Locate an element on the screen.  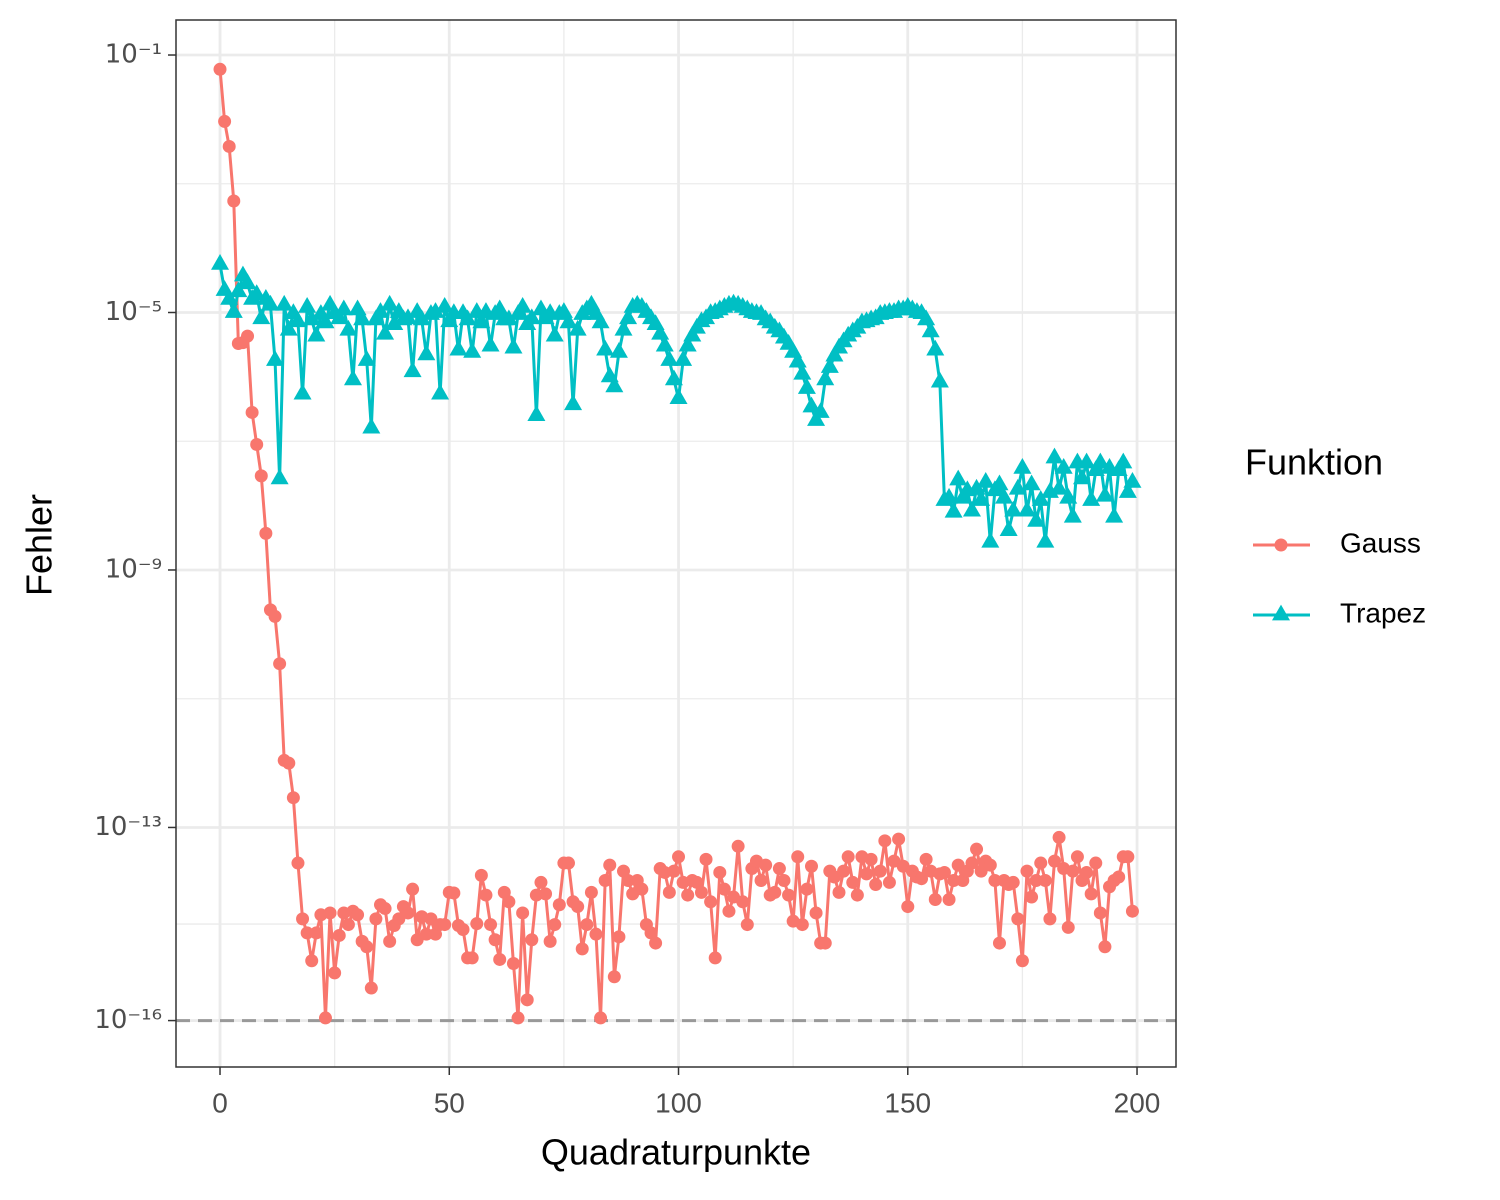
x-tick-label: 0 is located at coordinates (220, 1102).